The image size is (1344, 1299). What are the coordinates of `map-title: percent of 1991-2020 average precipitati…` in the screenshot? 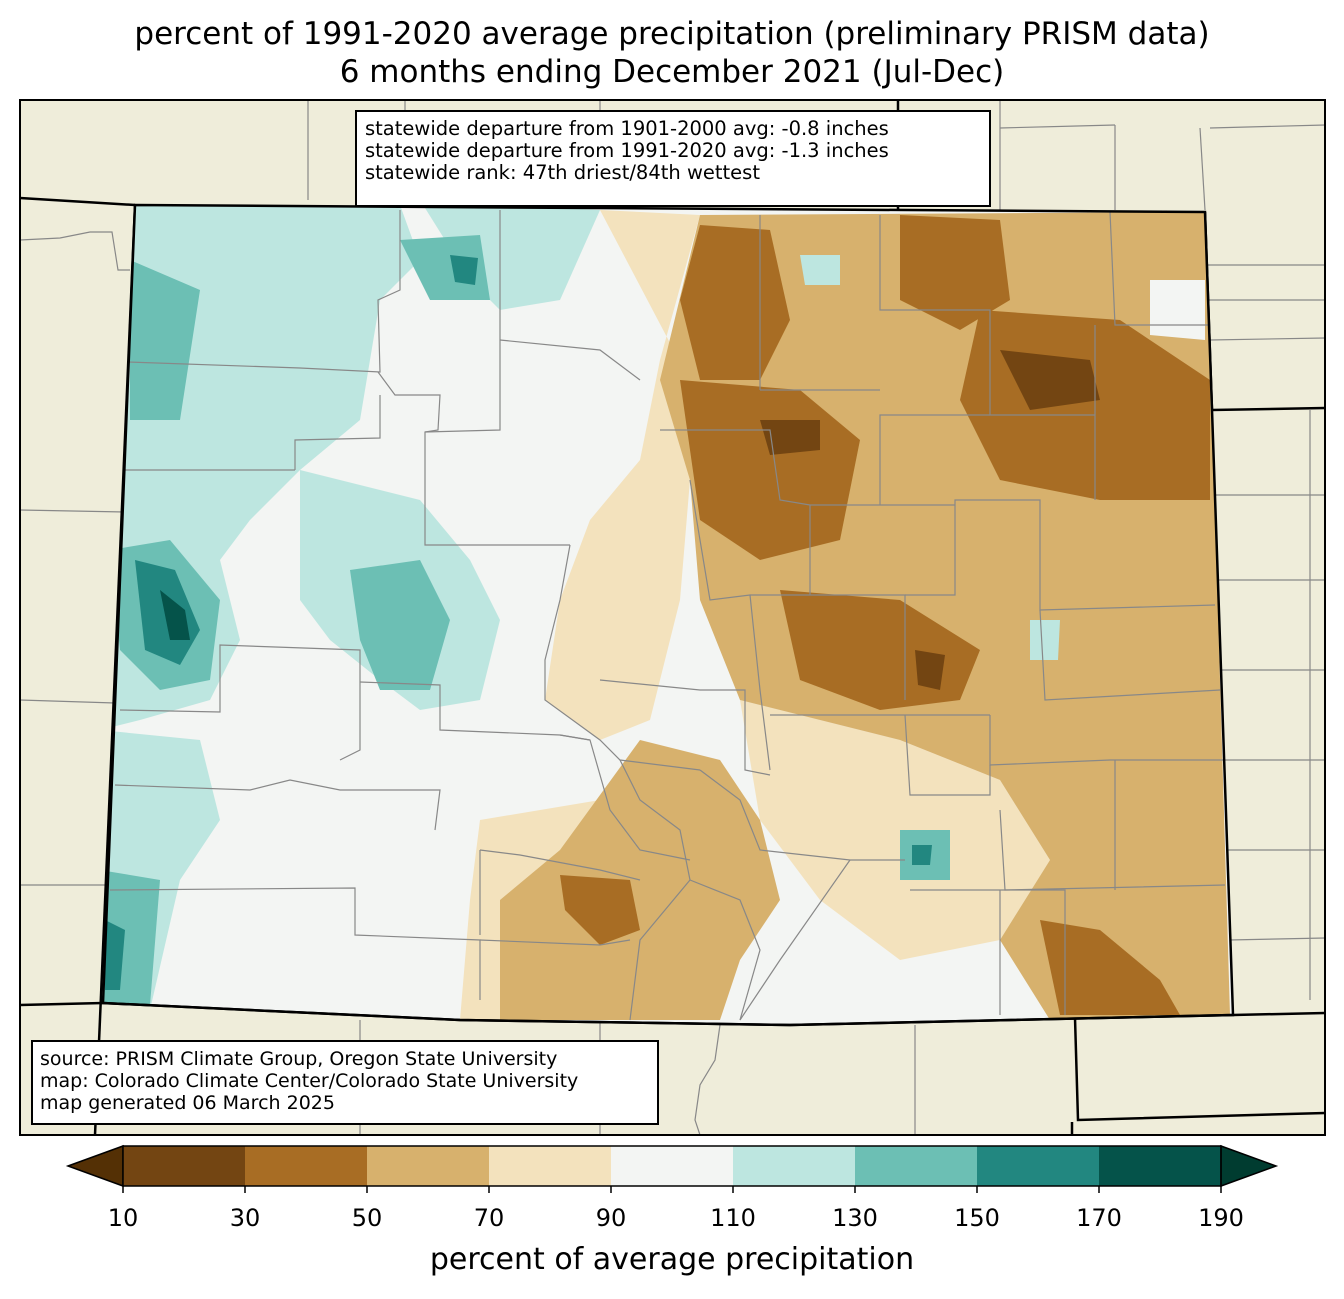 It's located at (672, 34).